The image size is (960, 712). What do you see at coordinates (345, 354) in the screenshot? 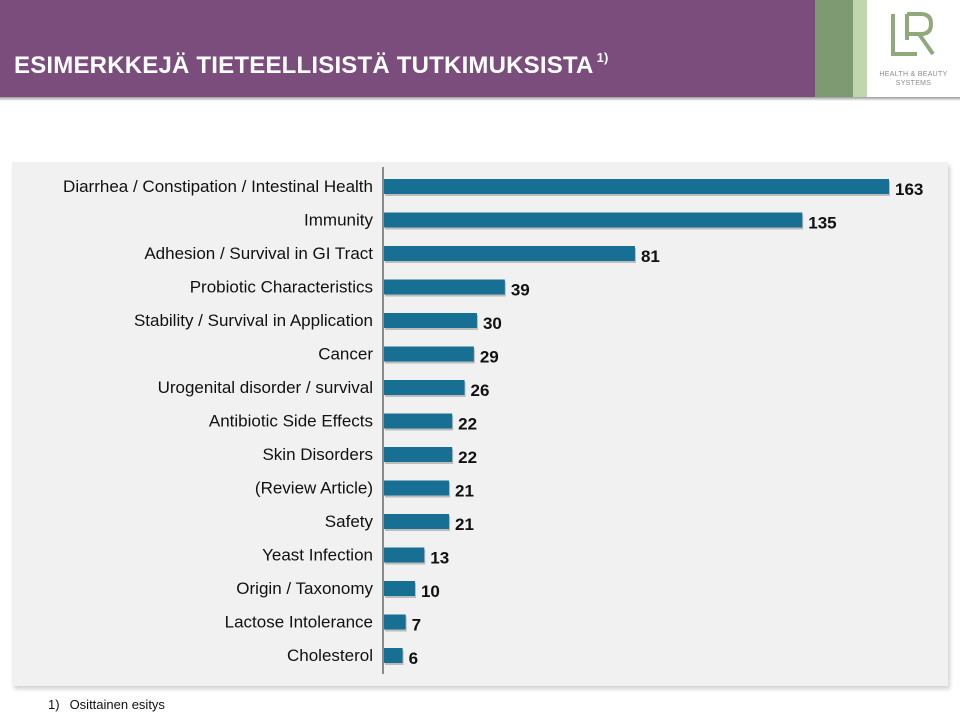
I see `category-label: Cancer` at bounding box center [345, 354].